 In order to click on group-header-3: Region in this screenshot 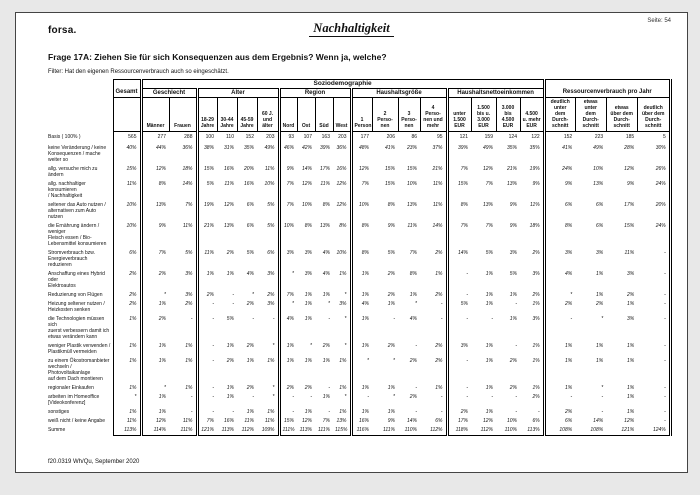, I will do `click(314, 93)`.